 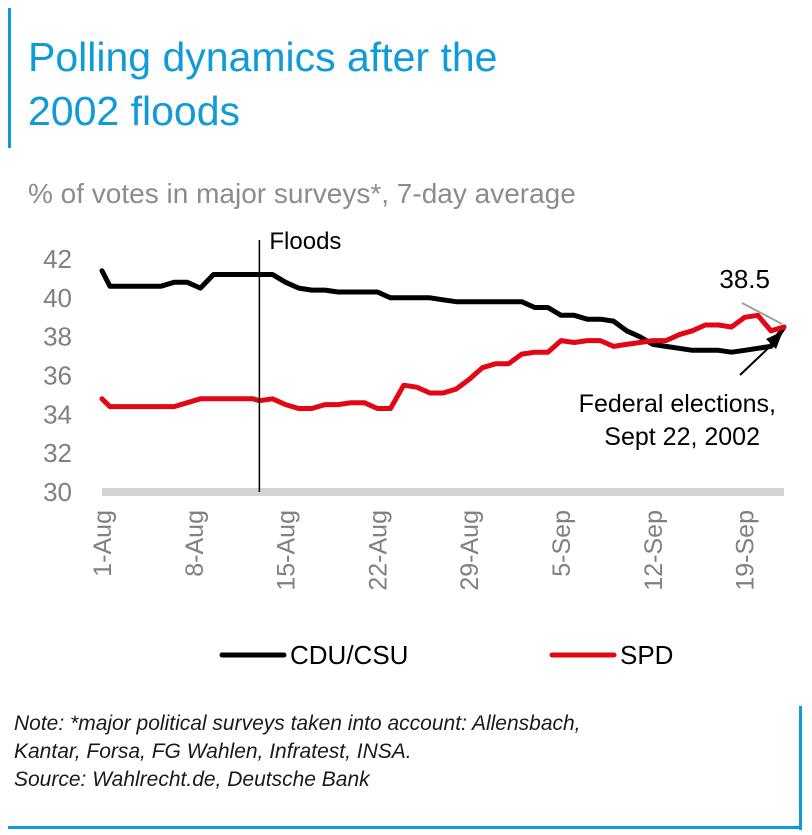 What do you see at coordinates (57, 337) in the screenshot?
I see `y-tick-label: 38` at bounding box center [57, 337].